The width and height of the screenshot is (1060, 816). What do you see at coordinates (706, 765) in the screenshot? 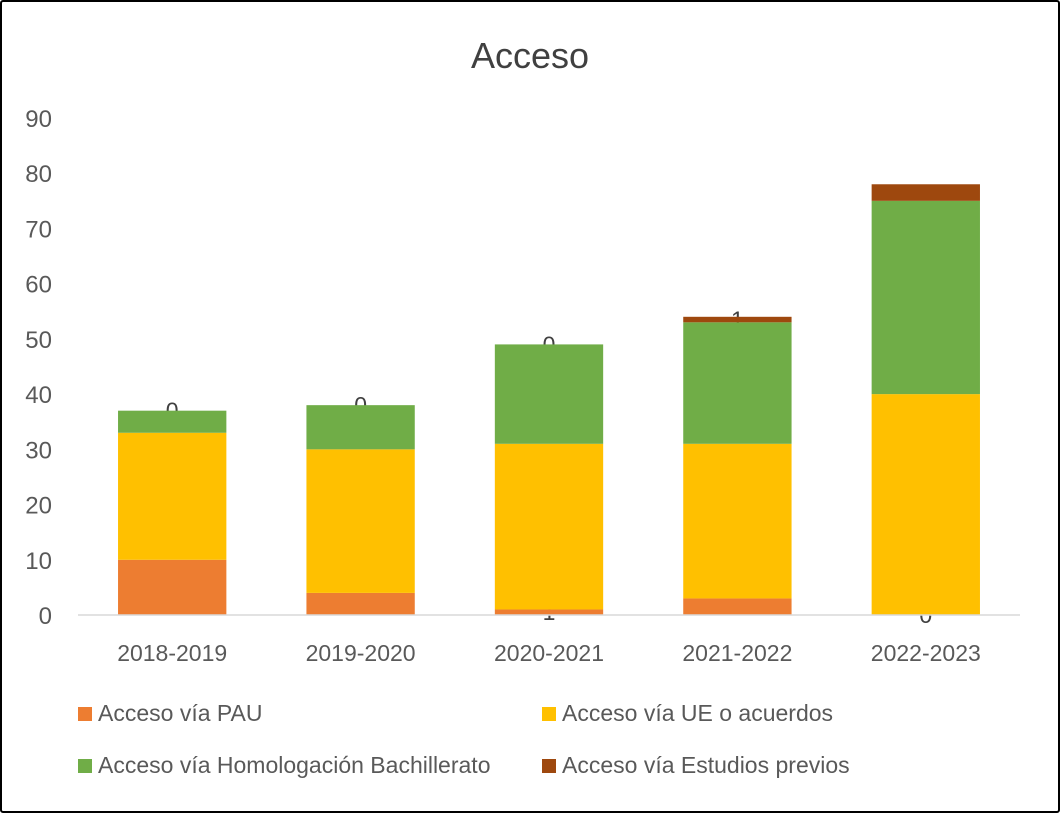
I see `legend-label: Acceso vía Estudios previos` at bounding box center [706, 765].